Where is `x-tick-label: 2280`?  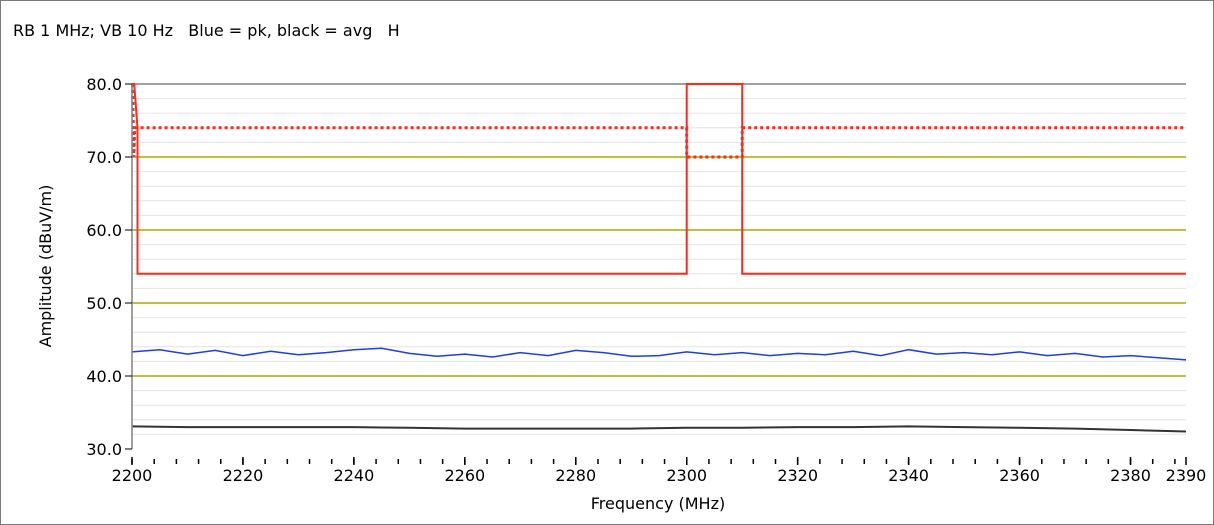 x-tick-label: 2280 is located at coordinates (575, 475).